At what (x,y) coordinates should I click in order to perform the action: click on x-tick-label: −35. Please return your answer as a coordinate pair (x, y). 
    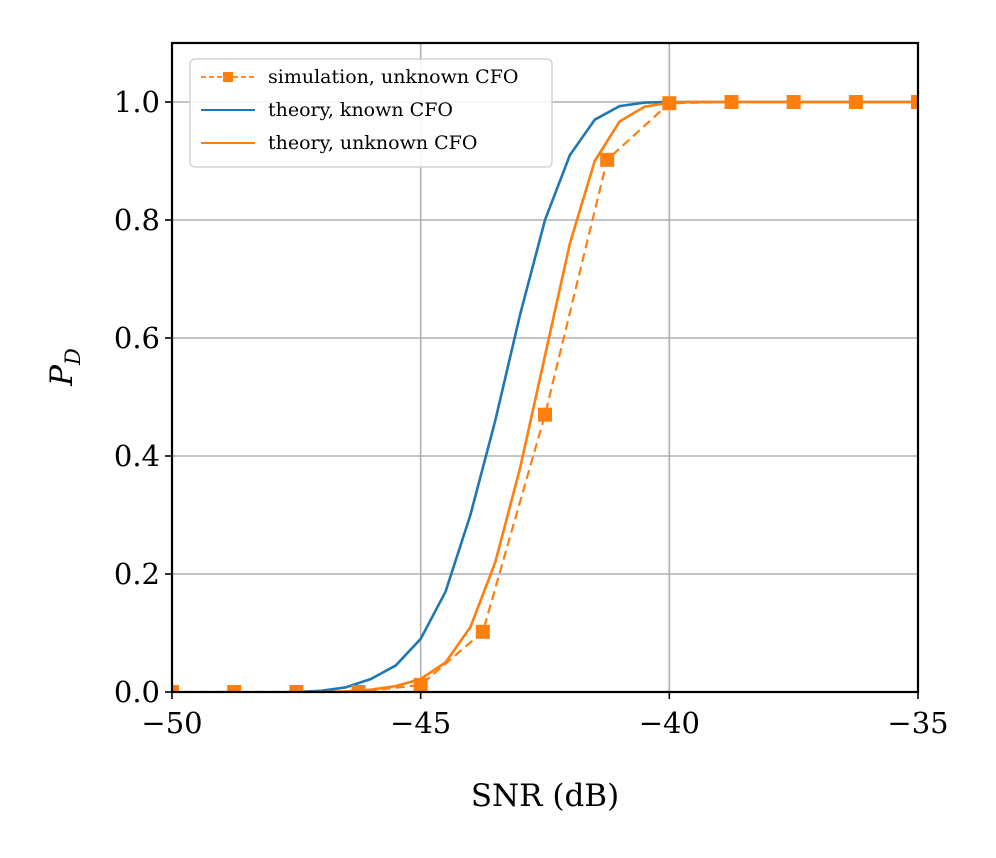
    Looking at the image, I should click on (917, 723).